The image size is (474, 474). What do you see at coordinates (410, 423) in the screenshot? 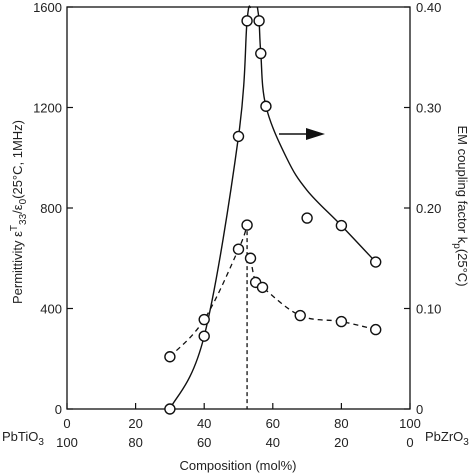
I see `x-tick-label-top: 100` at bounding box center [410, 423].